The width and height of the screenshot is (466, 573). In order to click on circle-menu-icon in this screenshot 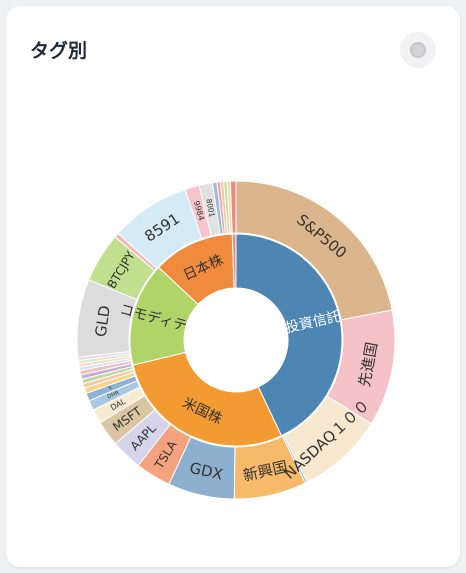, I will do `click(418, 50)`.